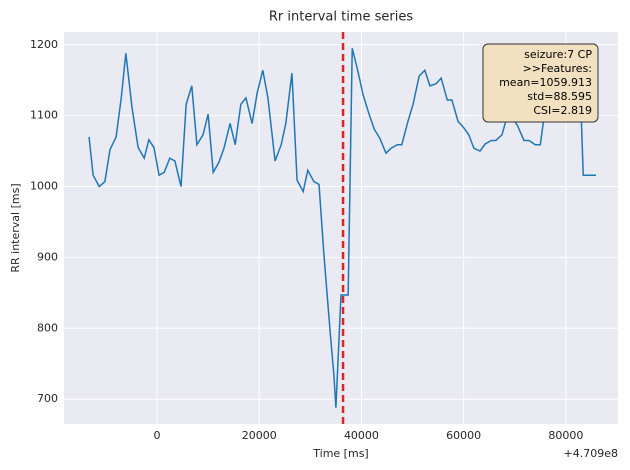 The width and height of the screenshot is (630, 470). What do you see at coordinates (562, 110) in the screenshot?
I see `annotation-text: CSI=2.819` at bounding box center [562, 110].